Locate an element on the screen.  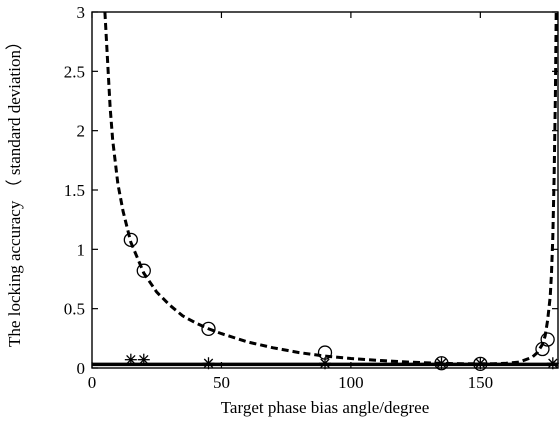
x-axis-title: Target phase bias angle/degree is located at coordinates (325, 407).